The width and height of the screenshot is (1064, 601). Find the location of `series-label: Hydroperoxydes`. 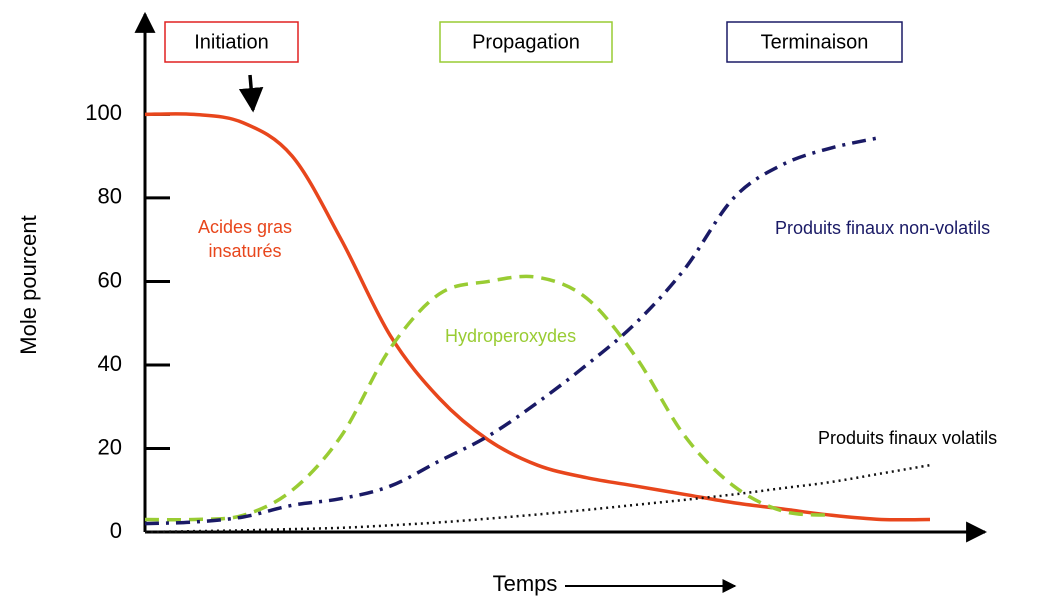

series-label: Hydroperoxydes is located at coordinates (511, 336).